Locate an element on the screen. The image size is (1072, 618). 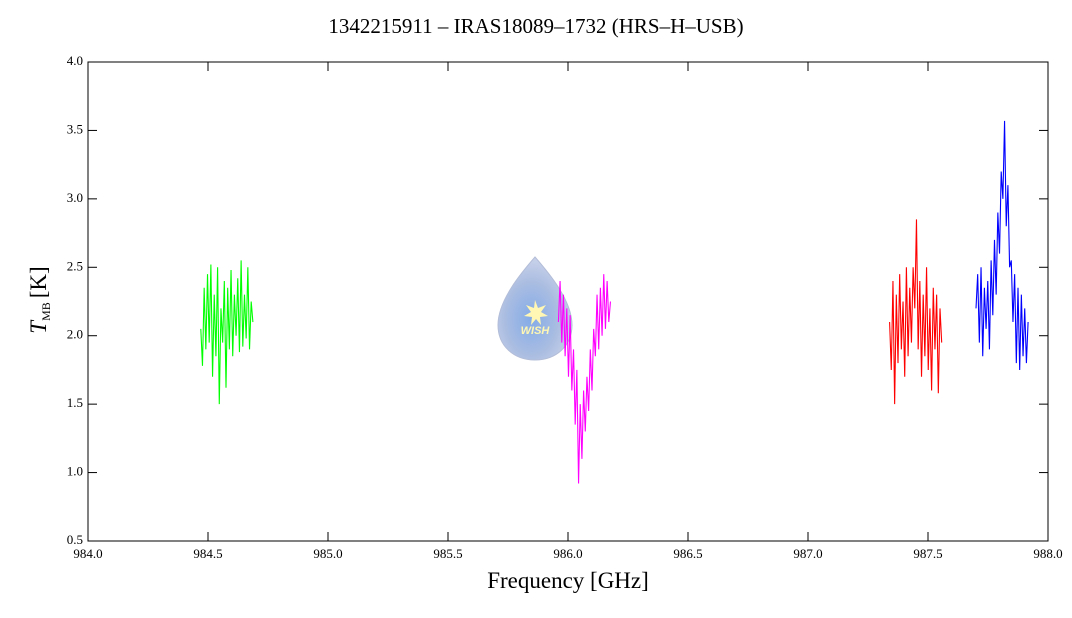
x-tick-label: 987.0 is located at coordinates (807, 553).